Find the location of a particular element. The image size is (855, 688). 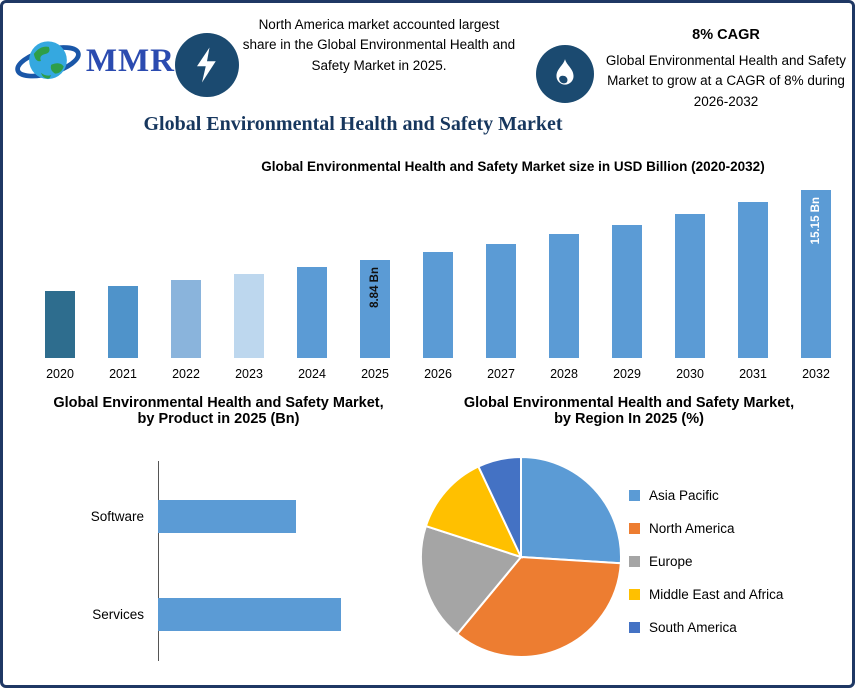

bar-value-label: 8.84 Bn is located at coordinates (375, 287).